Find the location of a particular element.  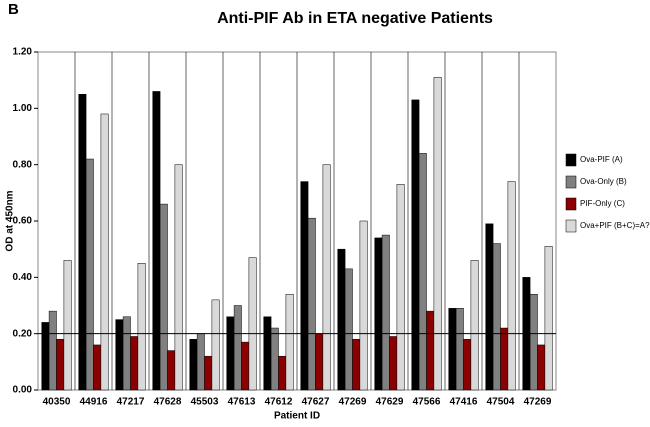

legend-label: Ova+PIF (B+C)=A? is located at coordinates (615, 225).